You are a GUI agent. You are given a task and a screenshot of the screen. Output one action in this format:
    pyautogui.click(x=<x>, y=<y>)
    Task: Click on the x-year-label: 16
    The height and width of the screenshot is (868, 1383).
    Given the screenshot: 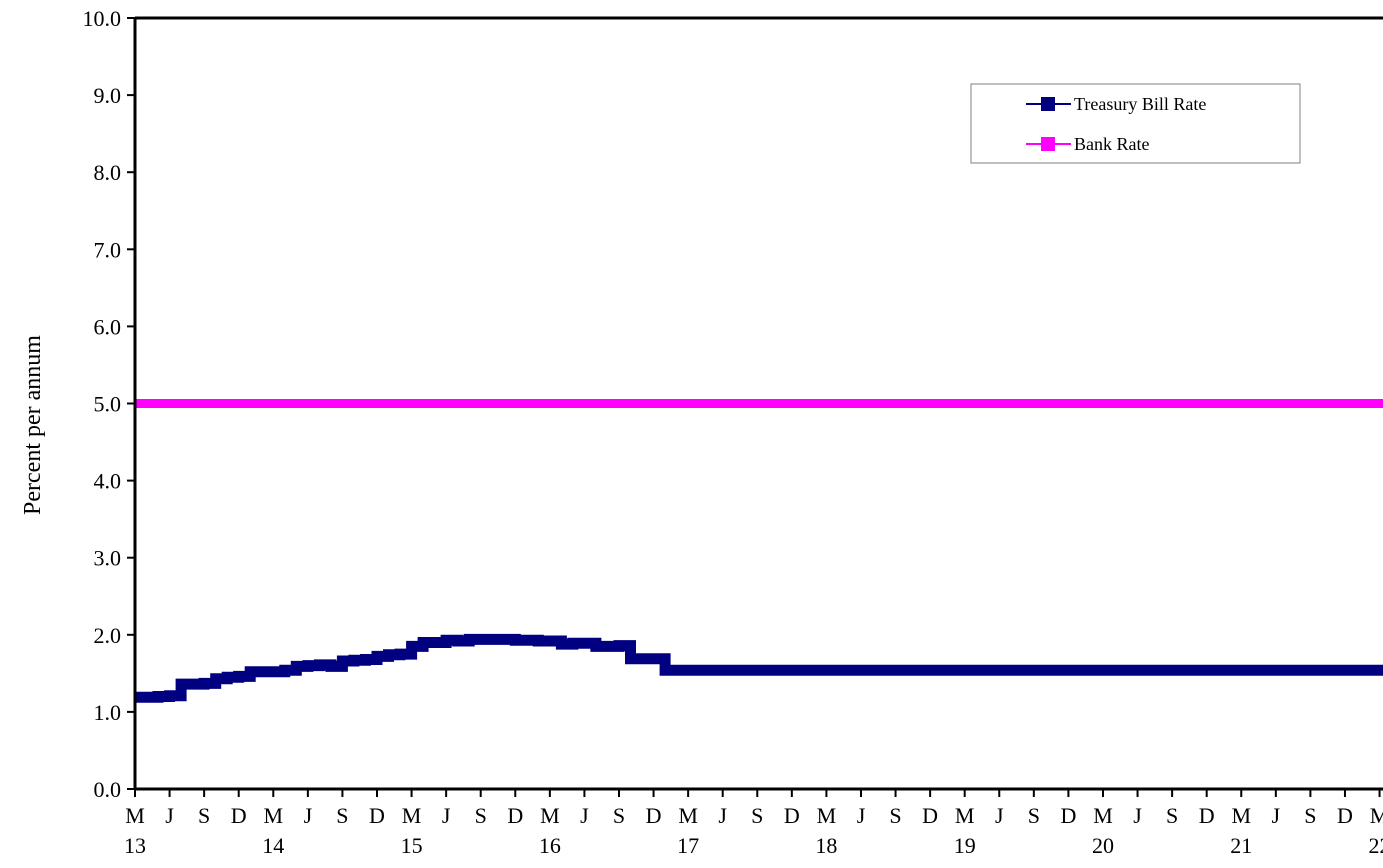 What is the action you would take?
    pyautogui.click(x=550, y=845)
    